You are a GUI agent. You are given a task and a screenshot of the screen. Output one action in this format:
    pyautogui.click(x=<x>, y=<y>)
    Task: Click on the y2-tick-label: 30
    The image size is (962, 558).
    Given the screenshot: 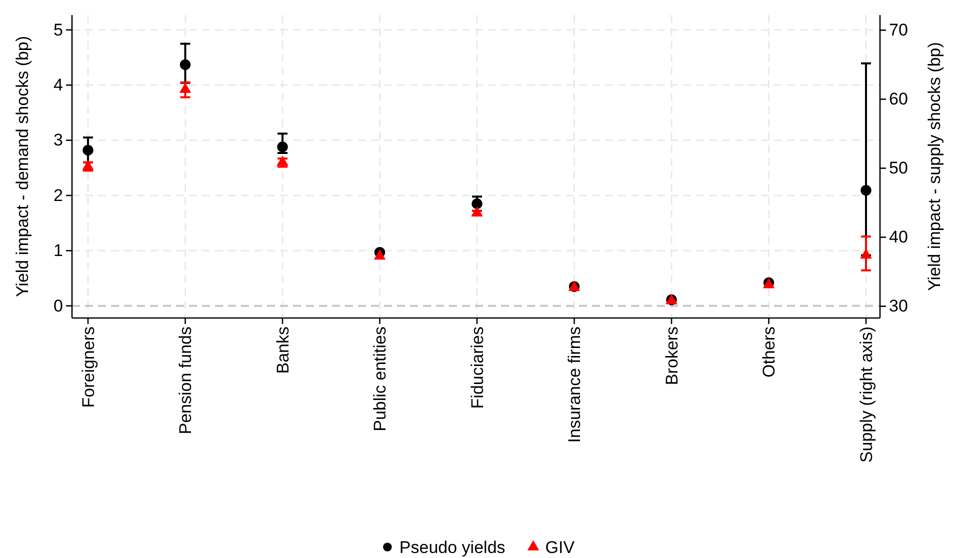 What is the action you would take?
    pyautogui.click(x=898, y=306)
    